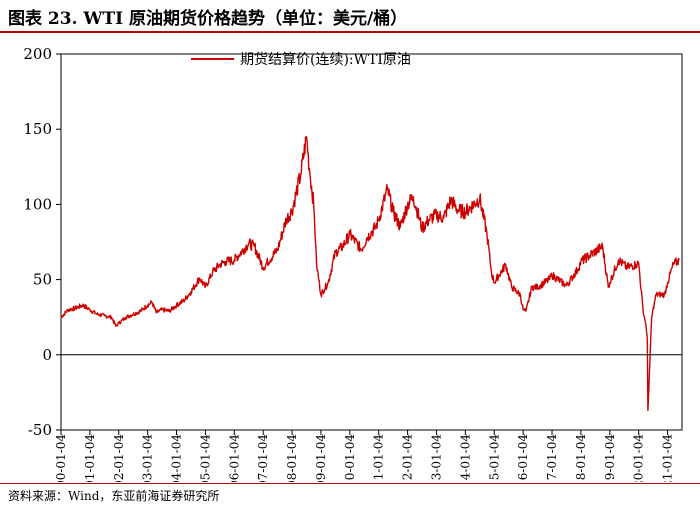 The height and width of the screenshot is (506, 700). What do you see at coordinates (208, 19) in the screenshot?
I see `figure-title: 图表 23. WTI 原油期货价格趋势（单位：美元/桶）` at bounding box center [208, 19].